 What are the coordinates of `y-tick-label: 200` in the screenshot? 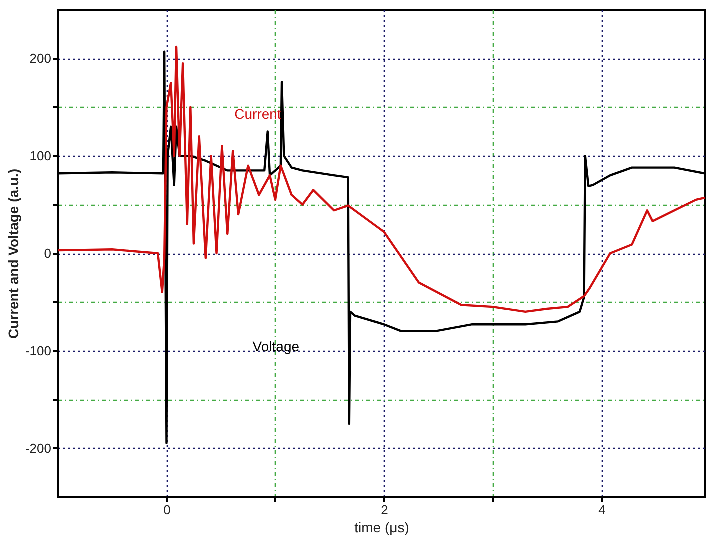 It's located at (41, 58).